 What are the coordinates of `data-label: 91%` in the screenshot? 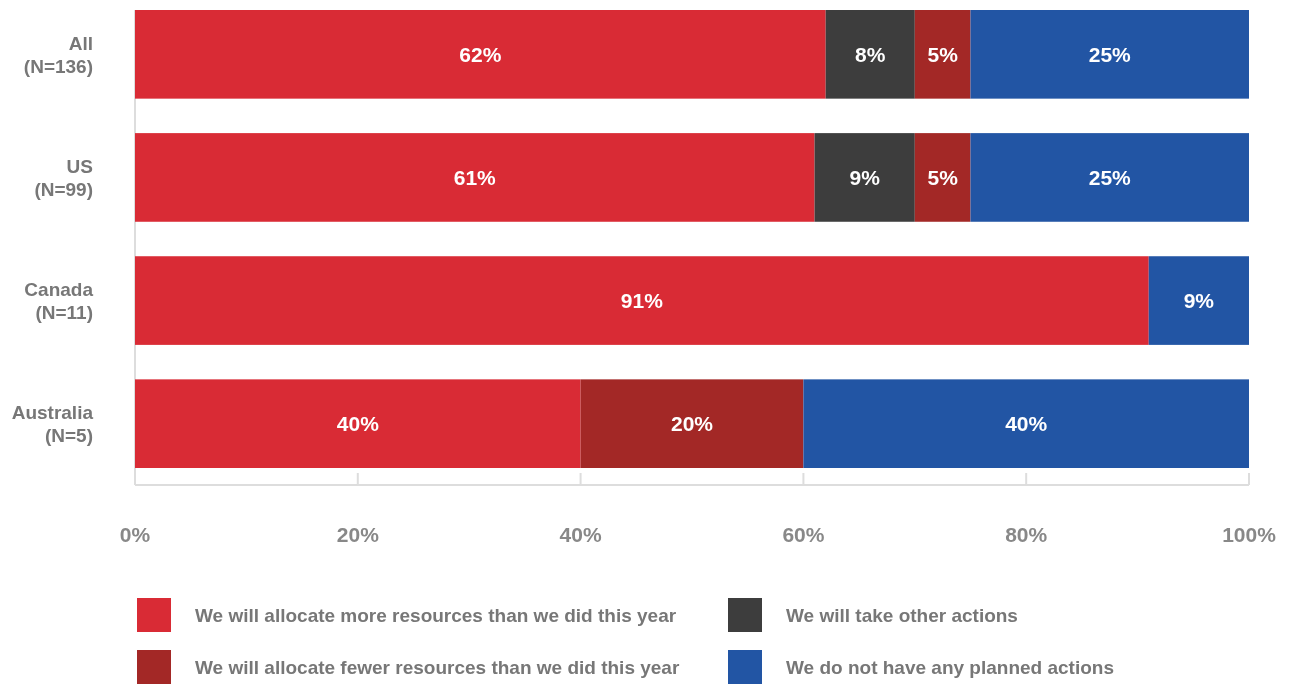 It's located at (642, 300).